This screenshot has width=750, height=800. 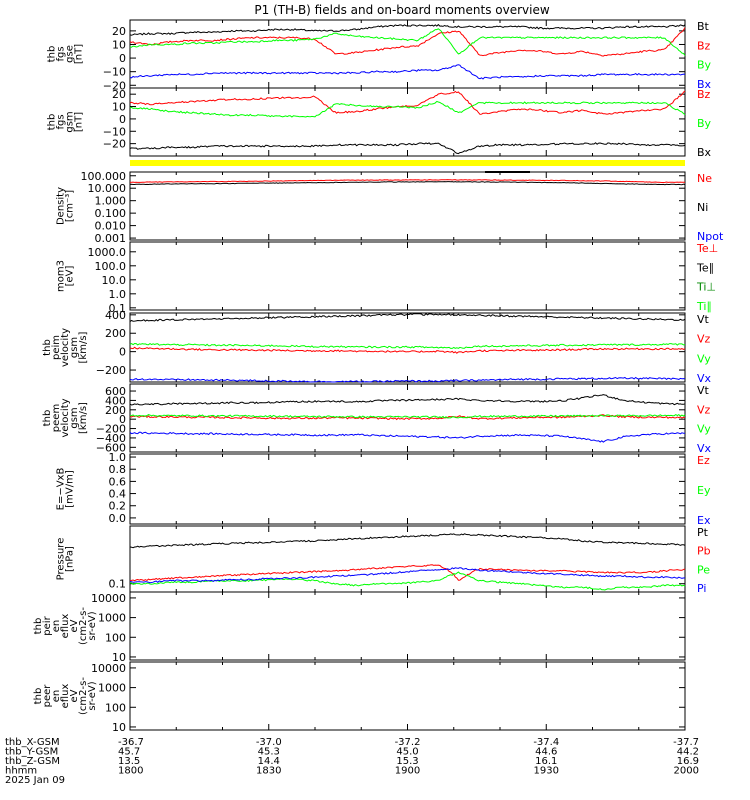 I want to click on ephemeris-value: -37.0, so click(x=269, y=742).